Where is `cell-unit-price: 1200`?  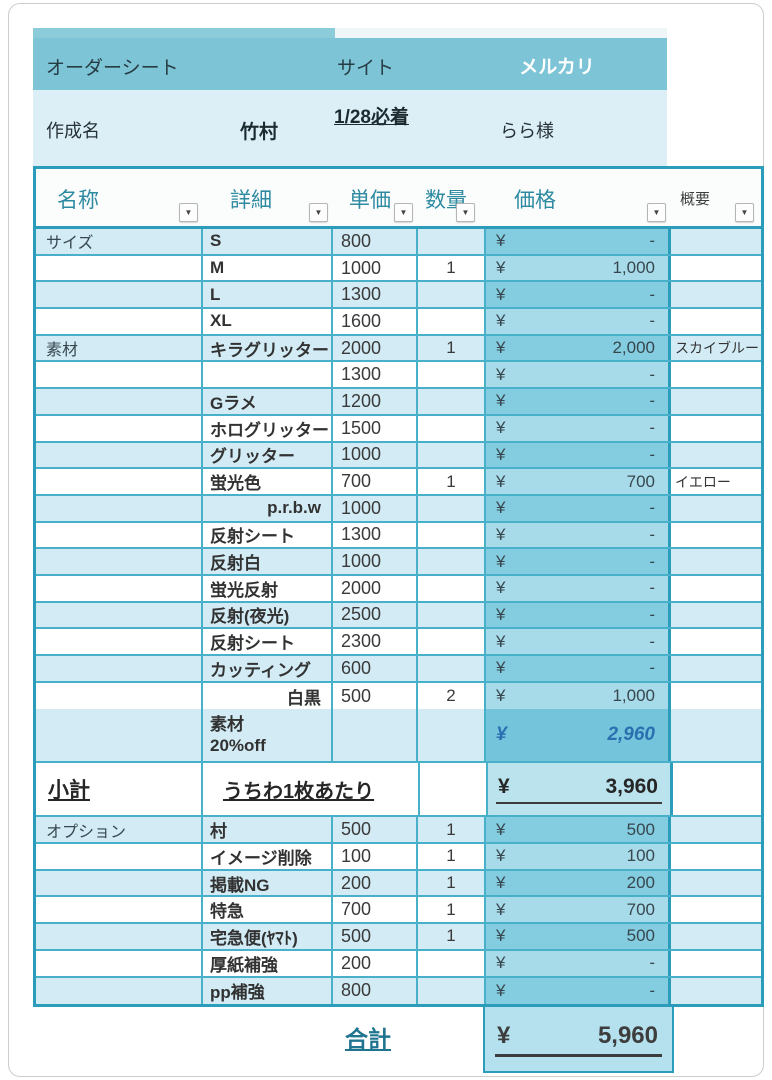
cell-unit-price: 1200 is located at coordinates (375, 401).